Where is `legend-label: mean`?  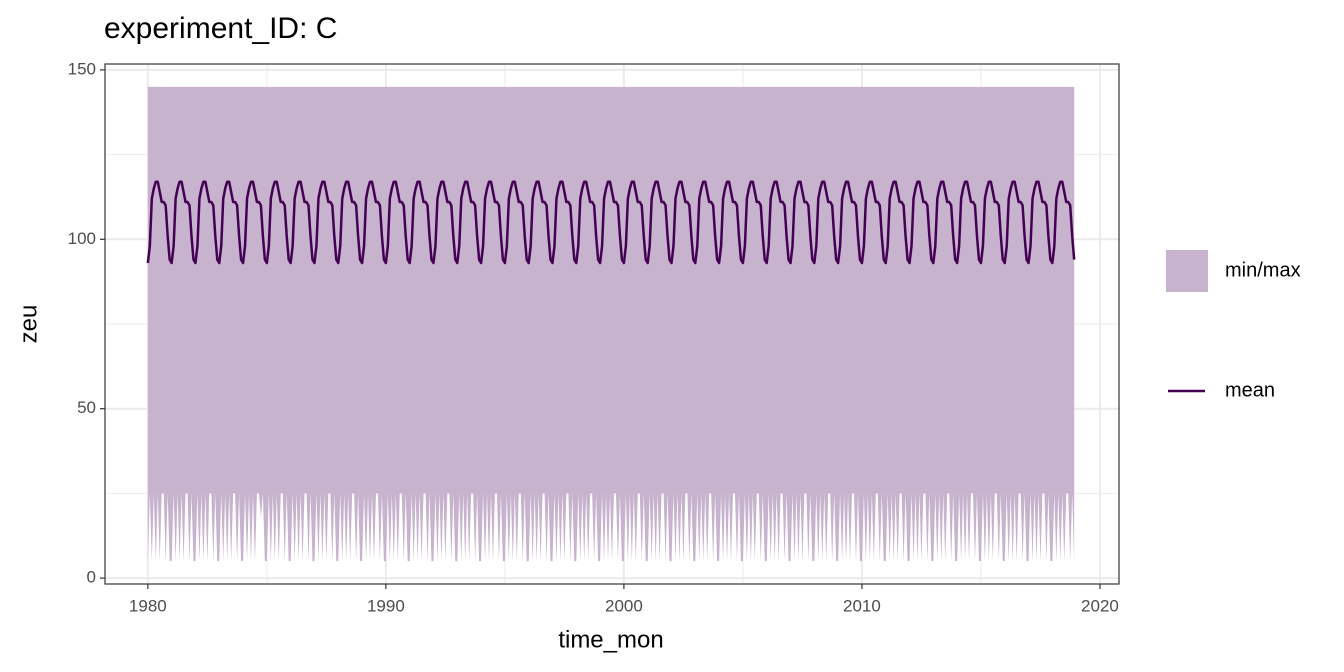
legend-label: mean is located at coordinates (1250, 390).